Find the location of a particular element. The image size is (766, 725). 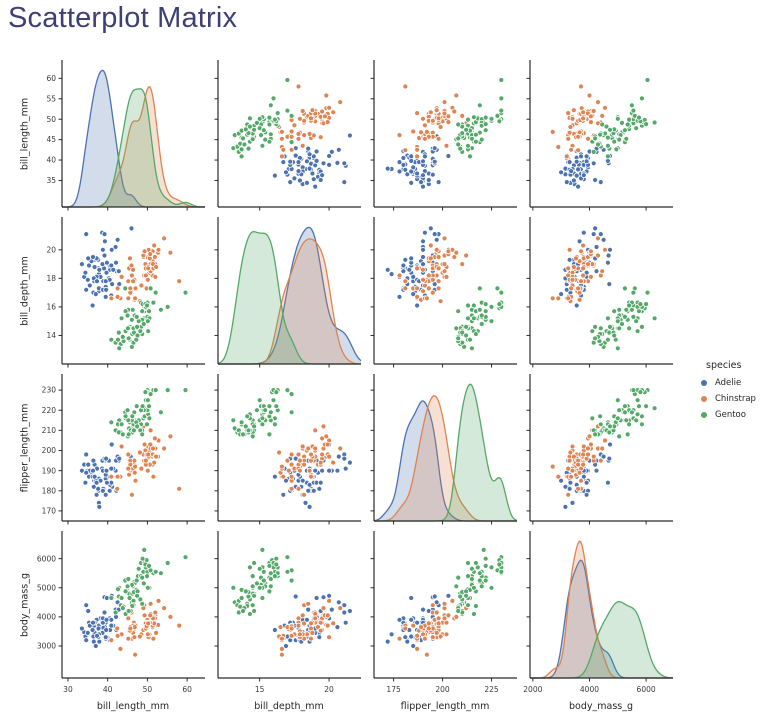

y-tick-label: 14 is located at coordinates (51, 335).